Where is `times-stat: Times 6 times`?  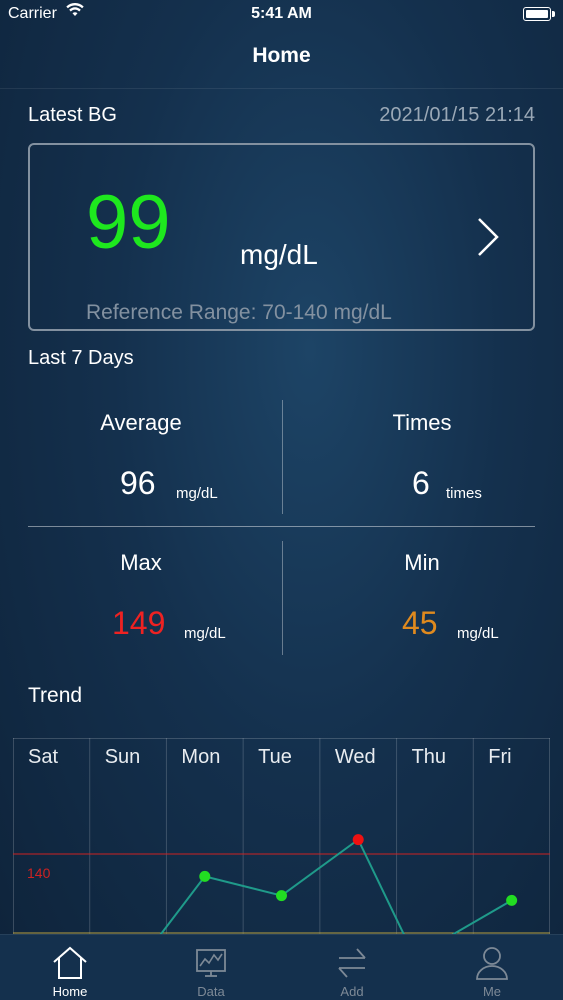
times-stat: Times 6 times is located at coordinates (422, 460).